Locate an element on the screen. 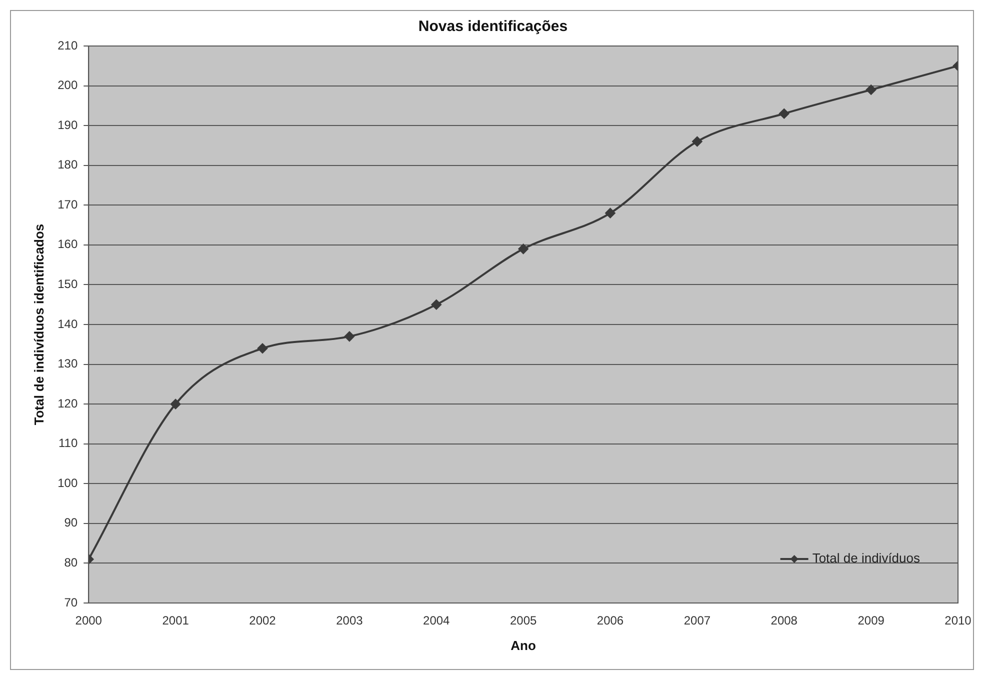  x-tick-label: 2010 is located at coordinates (958, 621).